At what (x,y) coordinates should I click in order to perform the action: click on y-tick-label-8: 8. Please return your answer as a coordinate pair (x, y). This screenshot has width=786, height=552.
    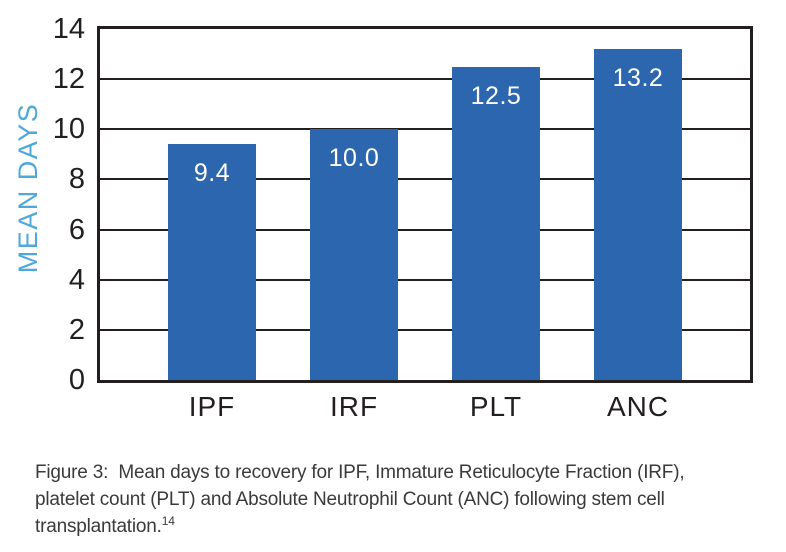
    Looking at the image, I should click on (76, 179).